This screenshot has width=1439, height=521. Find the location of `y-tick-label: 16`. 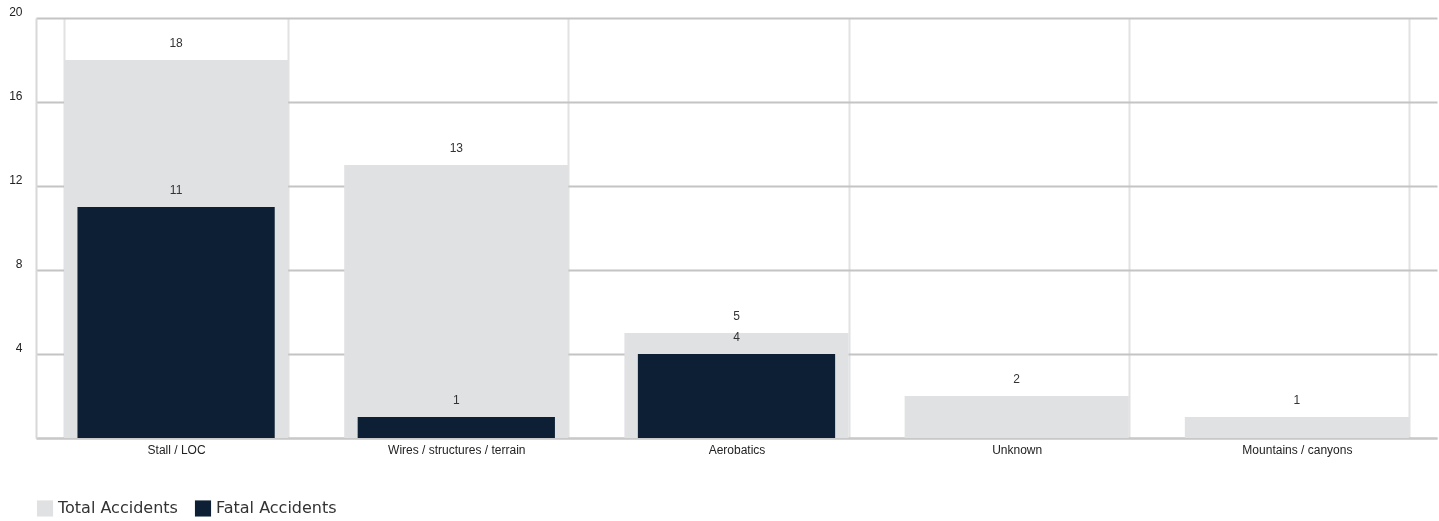

y-tick-label: 16 is located at coordinates (16, 95).